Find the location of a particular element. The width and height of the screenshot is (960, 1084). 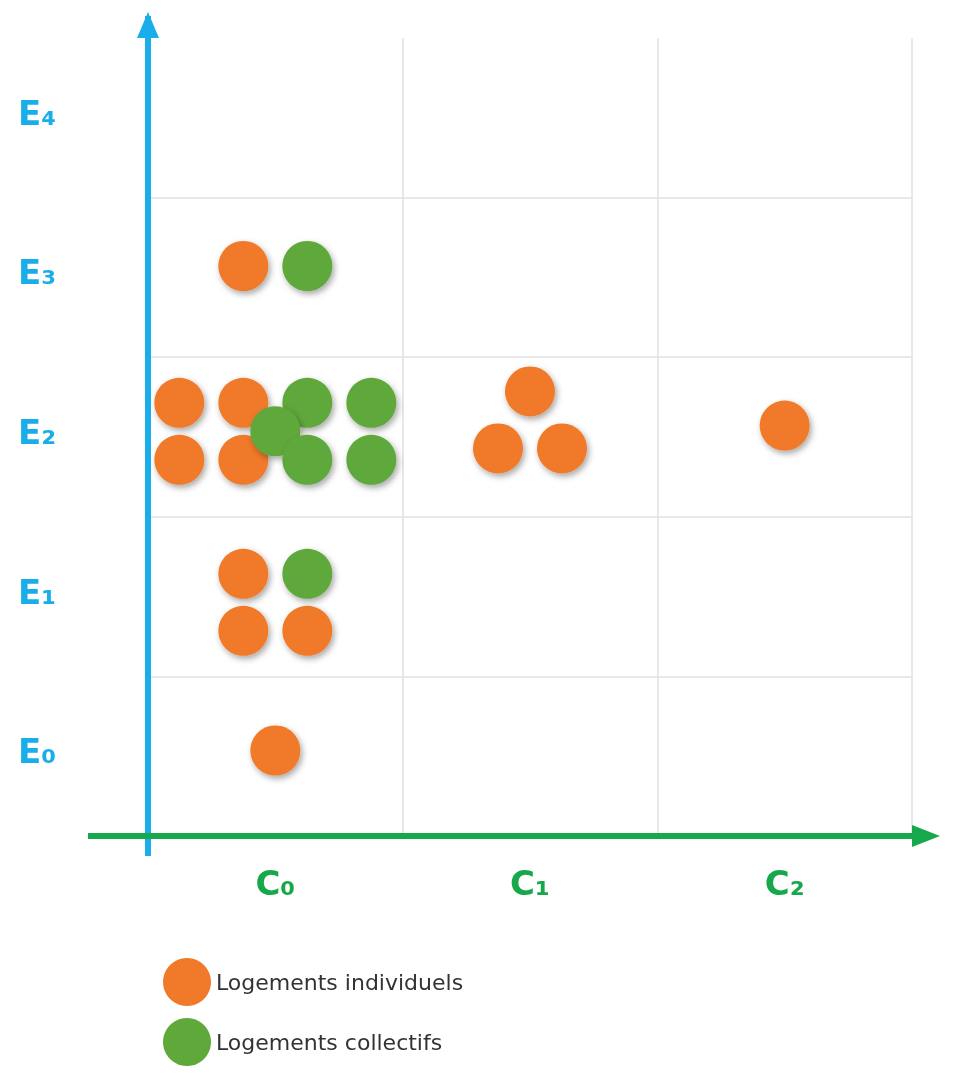

x-tick-label: C₁ is located at coordinates (530, 883).